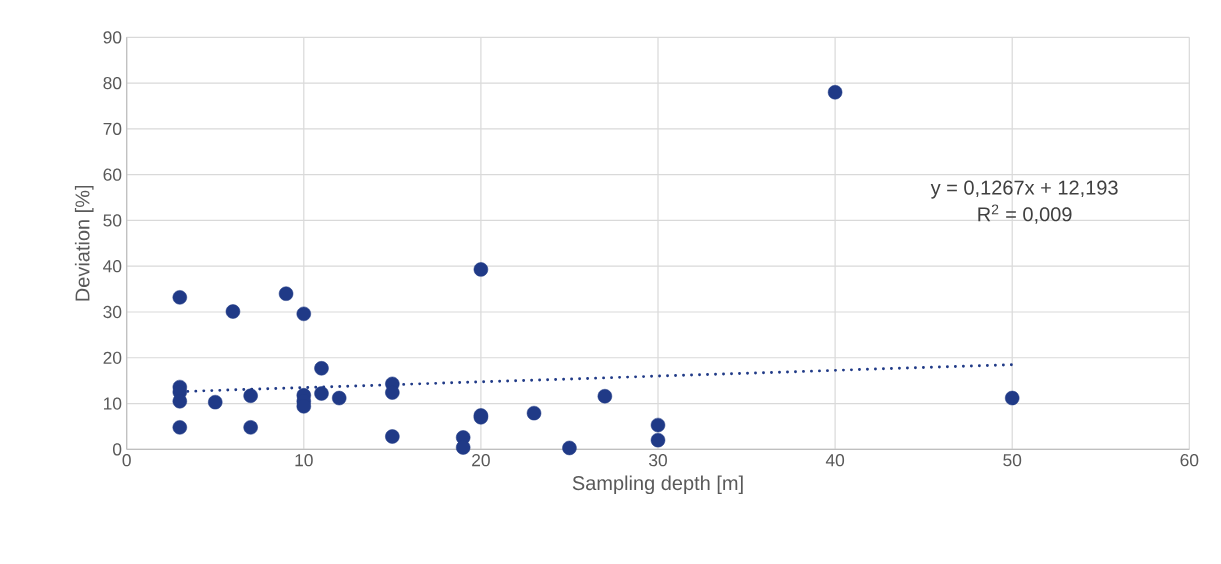  Describe the element at coordinates (112, 83) in the screenshot. I see `y-tick-label: 80` at that location.